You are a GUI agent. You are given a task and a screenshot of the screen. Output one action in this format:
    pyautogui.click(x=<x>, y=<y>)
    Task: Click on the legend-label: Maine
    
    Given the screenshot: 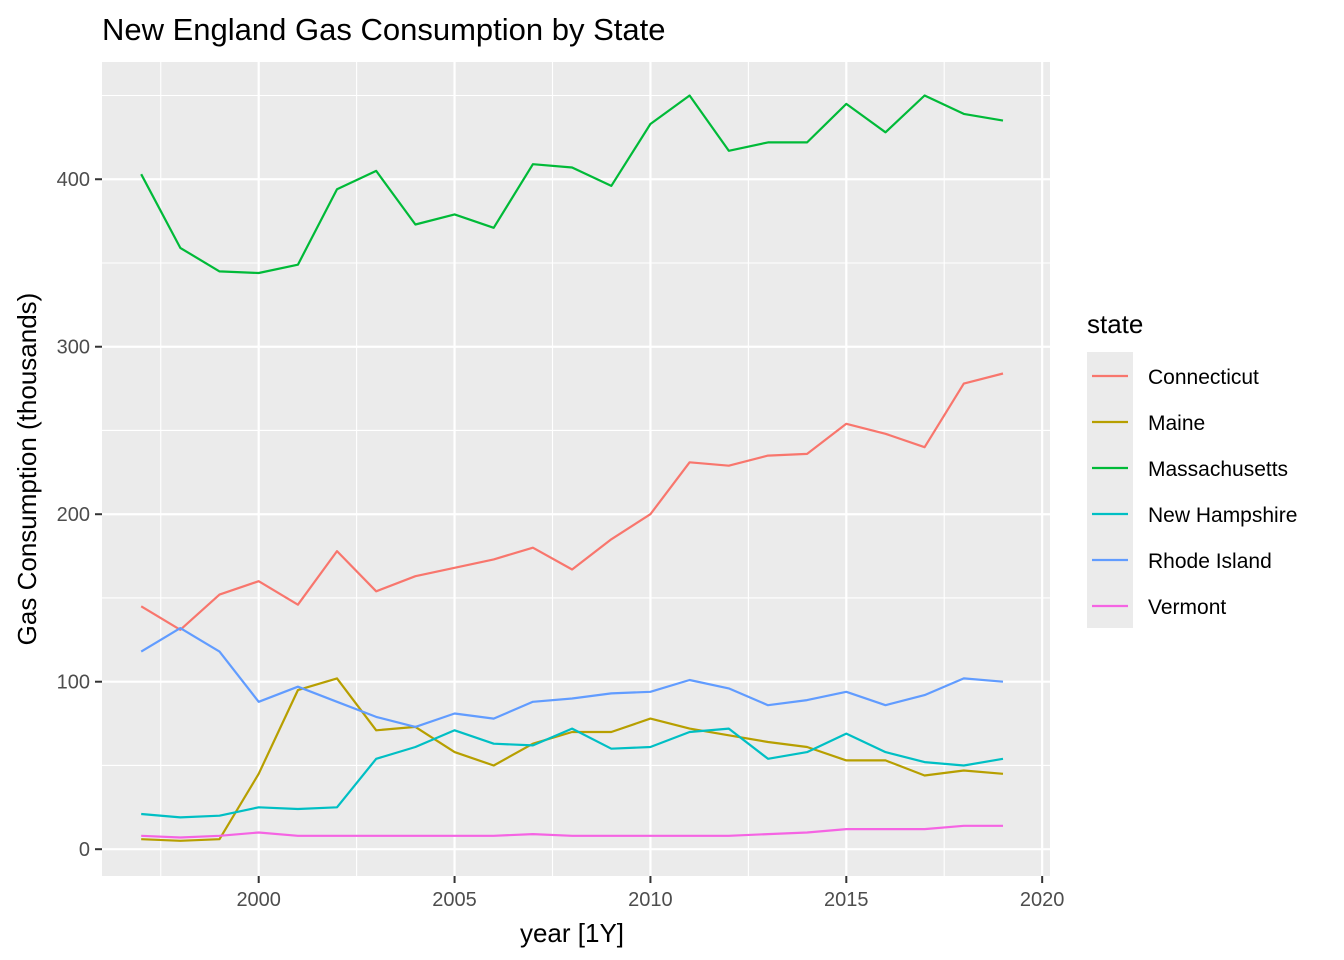 What is the action you would take?
    pyautogui.click(x=1176, y=423)
    